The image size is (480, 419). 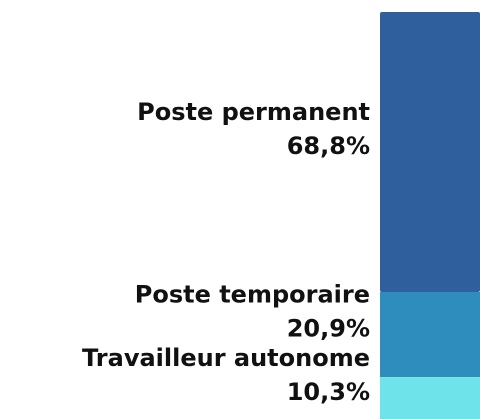 I want to click on legend-label: Poste permanent, so click(x=253, y=112).